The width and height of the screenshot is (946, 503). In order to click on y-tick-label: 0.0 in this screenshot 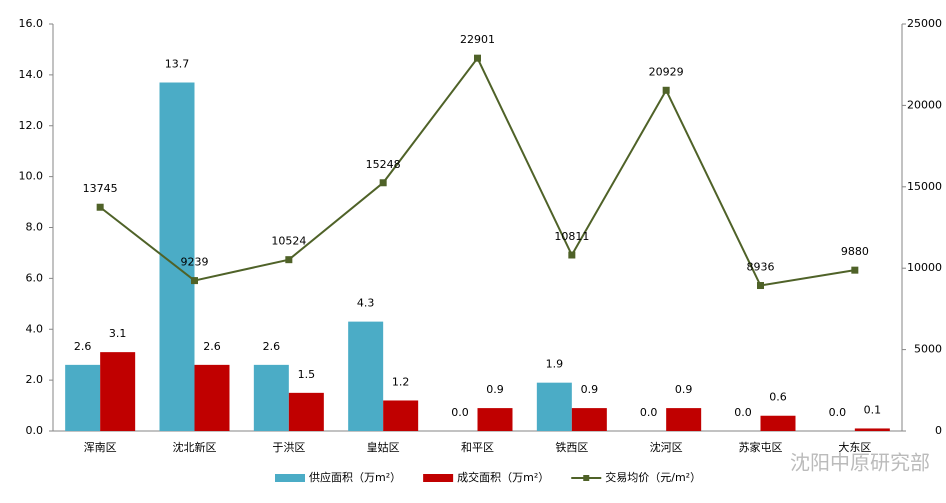, I will do `click(35, 430)`.